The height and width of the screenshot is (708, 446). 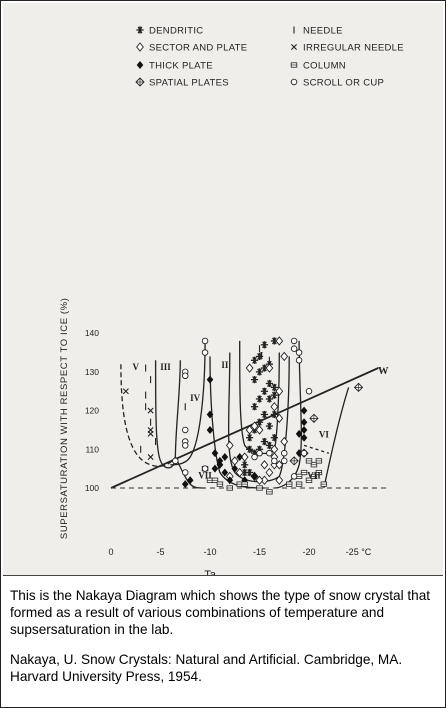 What do you see at coordinates (136, 367) in the screenshot?
I see `region-label: V` at bounding box center [136, 367].